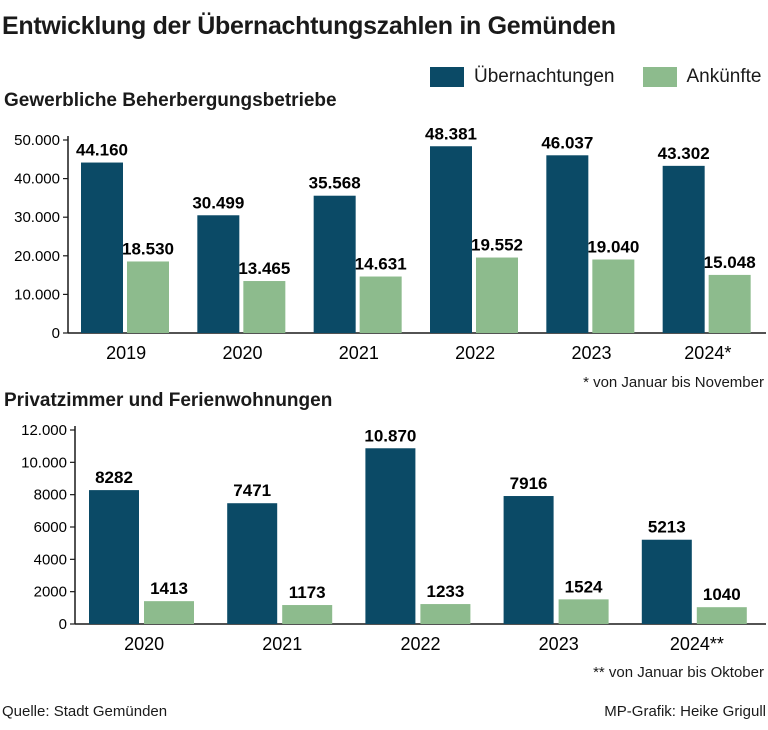 The width and height of the screenshot is (768, 730). What do you see at coordinates (529, 483) in the screenshot?
I see `chart2-data-label: 7916` at bounding box center [529, 483].